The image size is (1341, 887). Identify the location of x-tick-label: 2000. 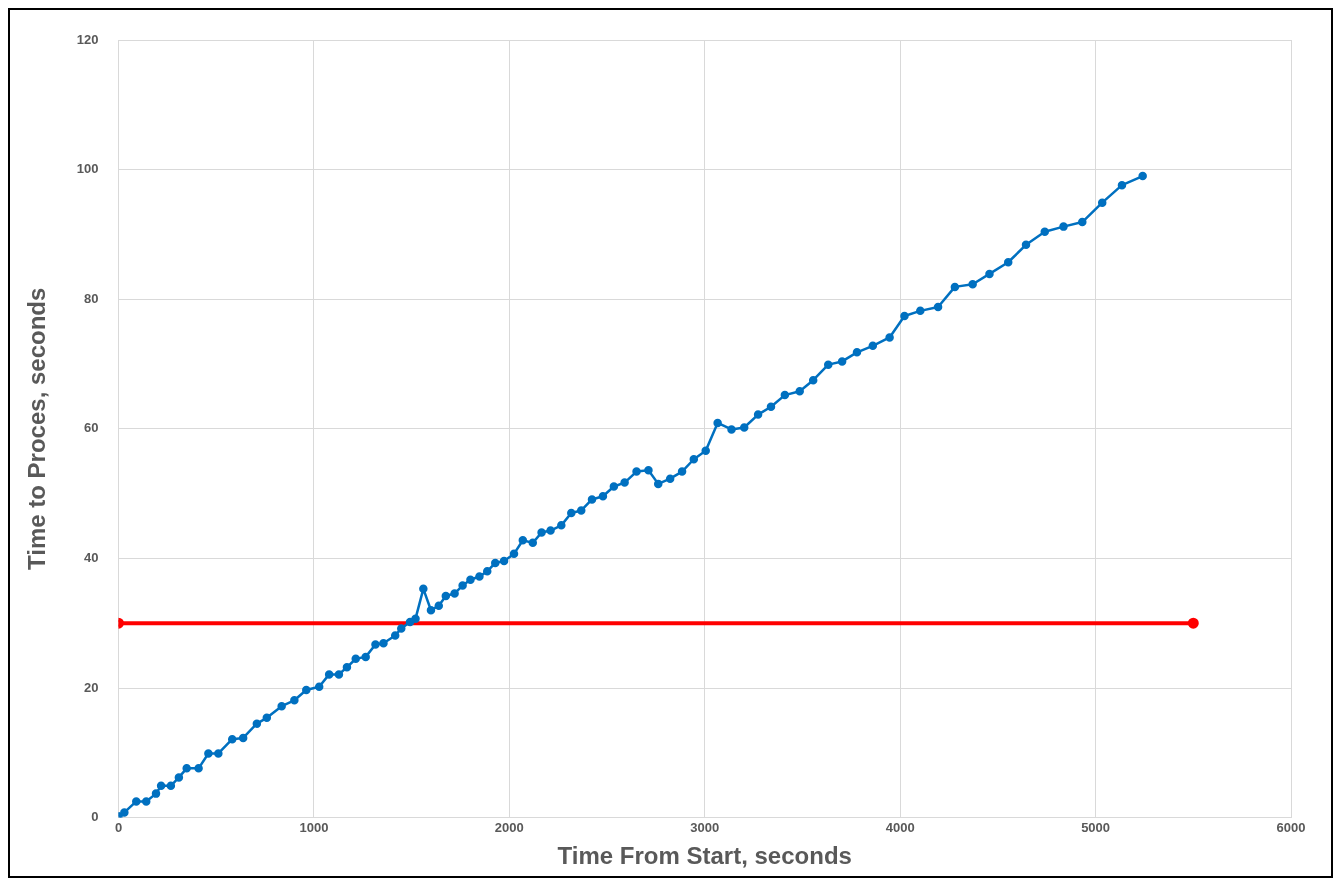
(509, 827).